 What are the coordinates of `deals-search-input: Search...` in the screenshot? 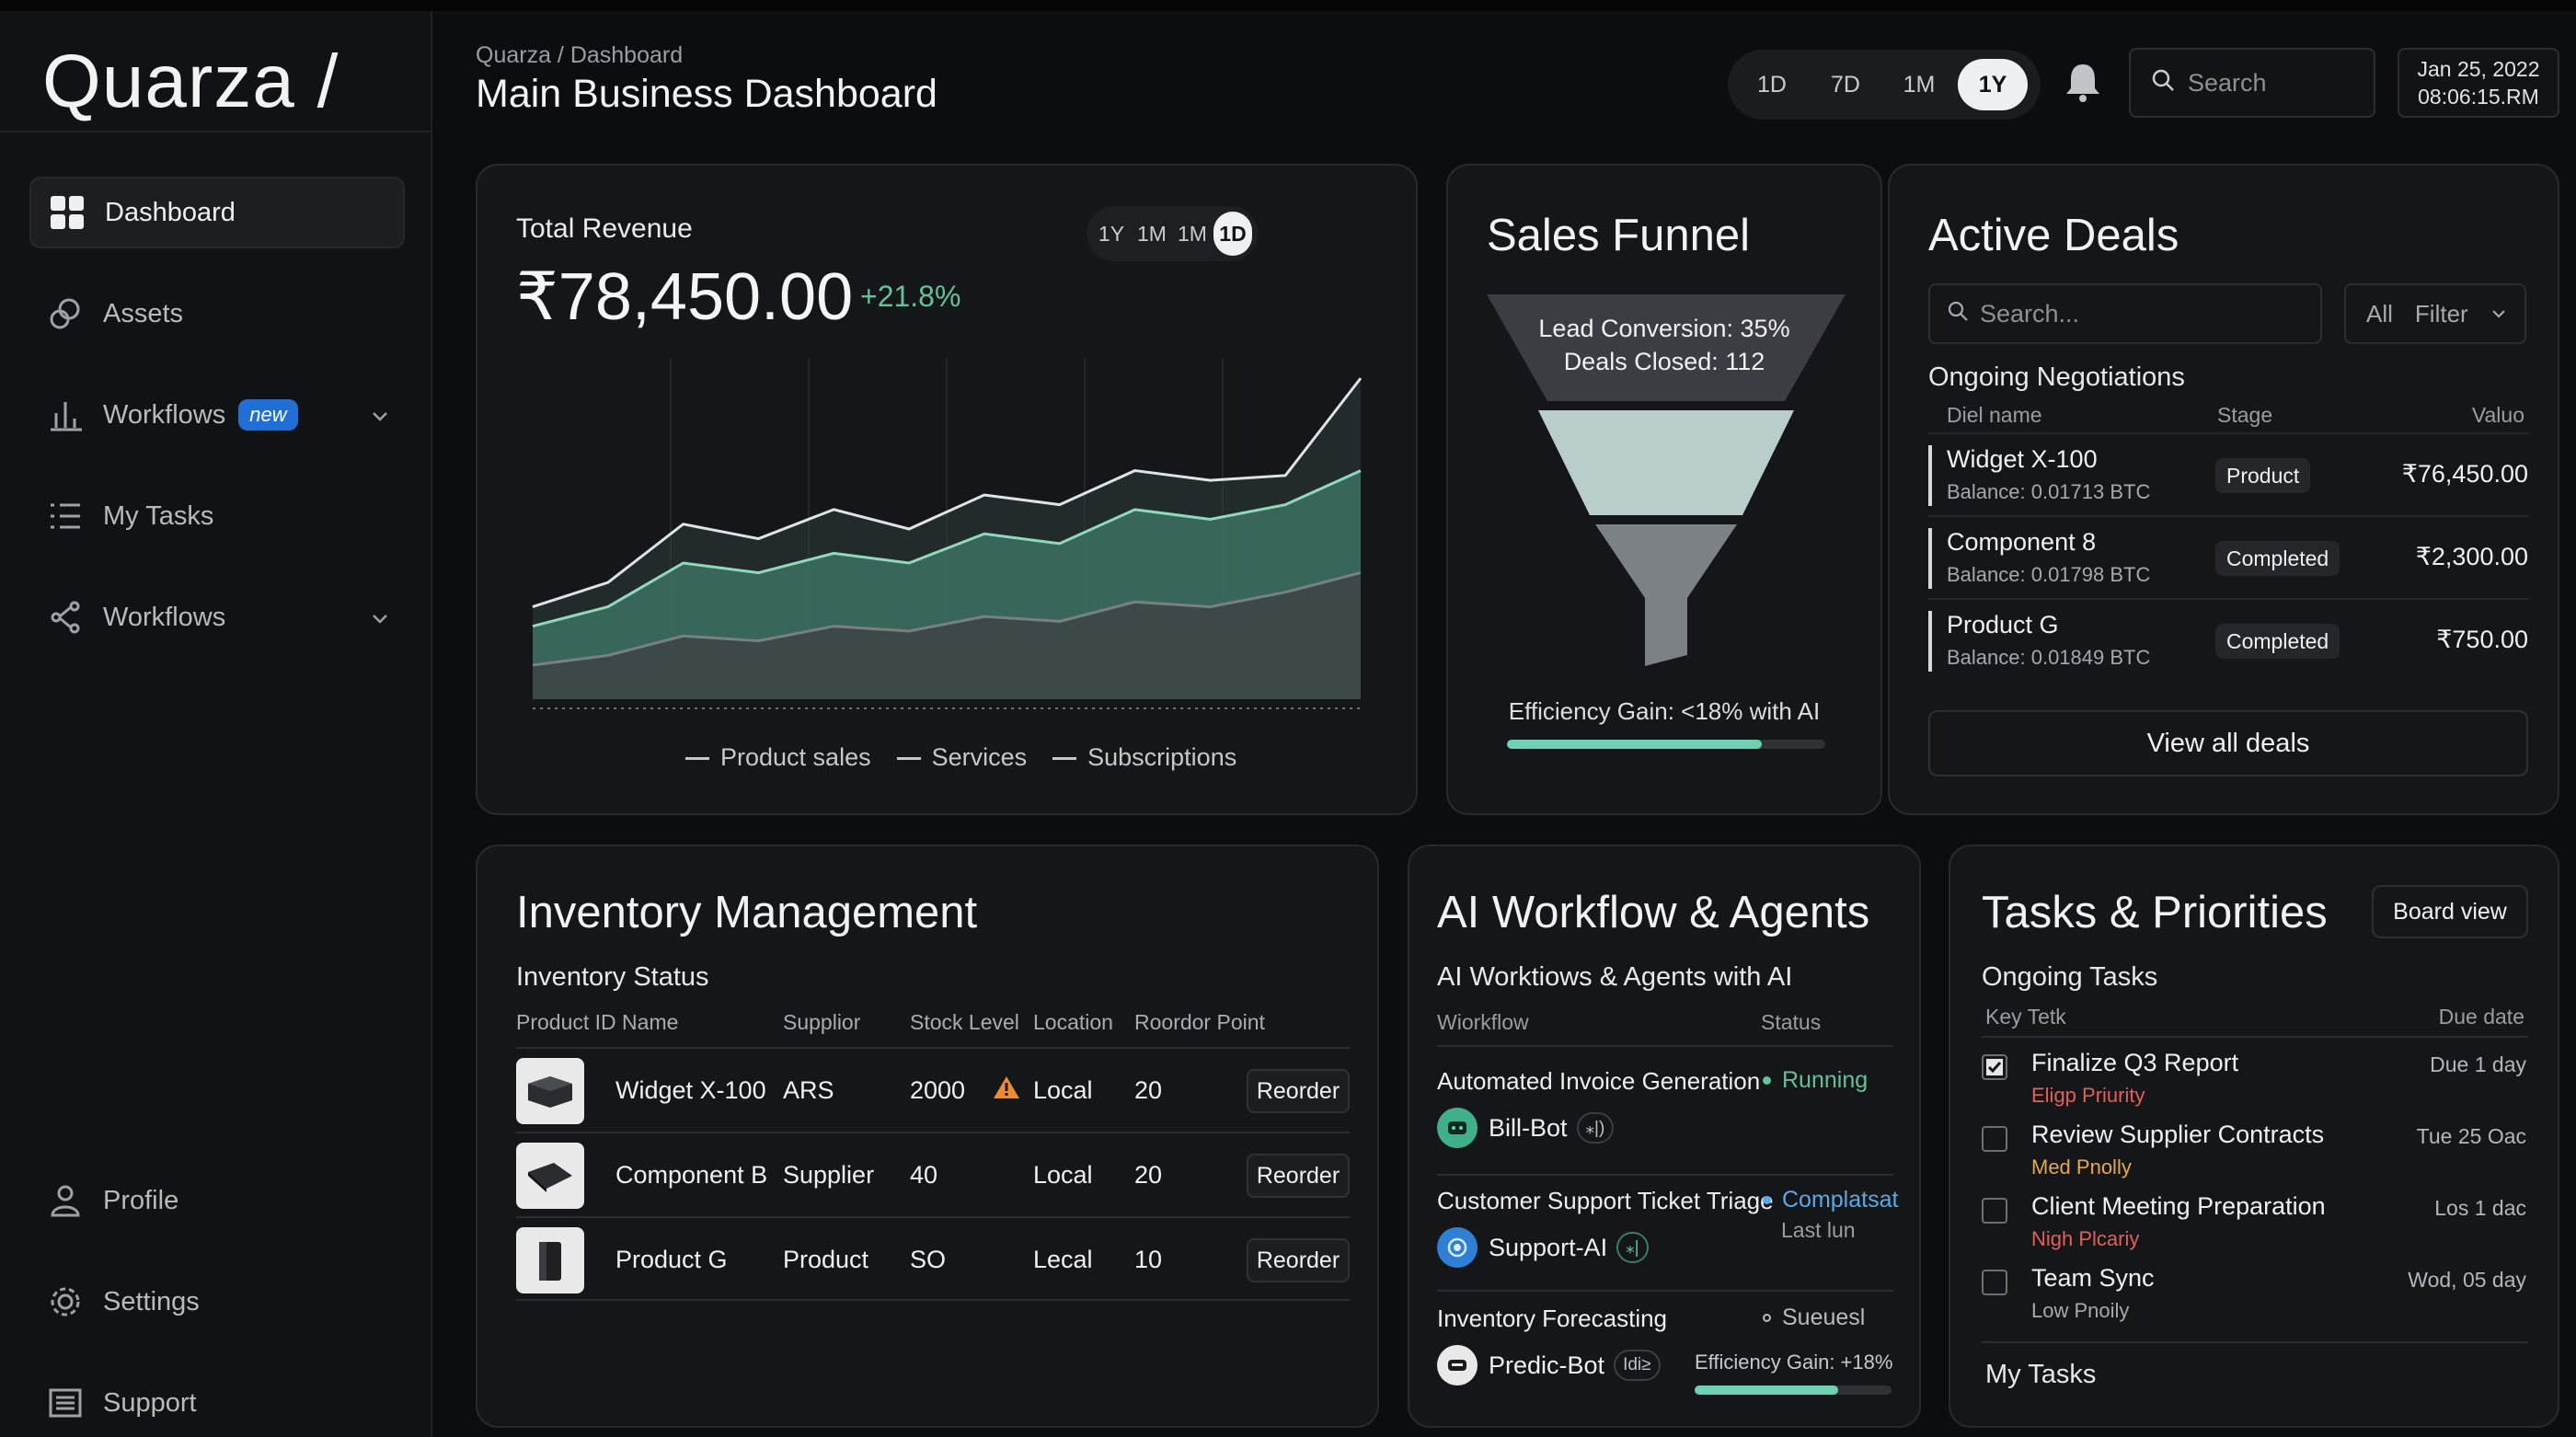 It's located at (2125, 313).